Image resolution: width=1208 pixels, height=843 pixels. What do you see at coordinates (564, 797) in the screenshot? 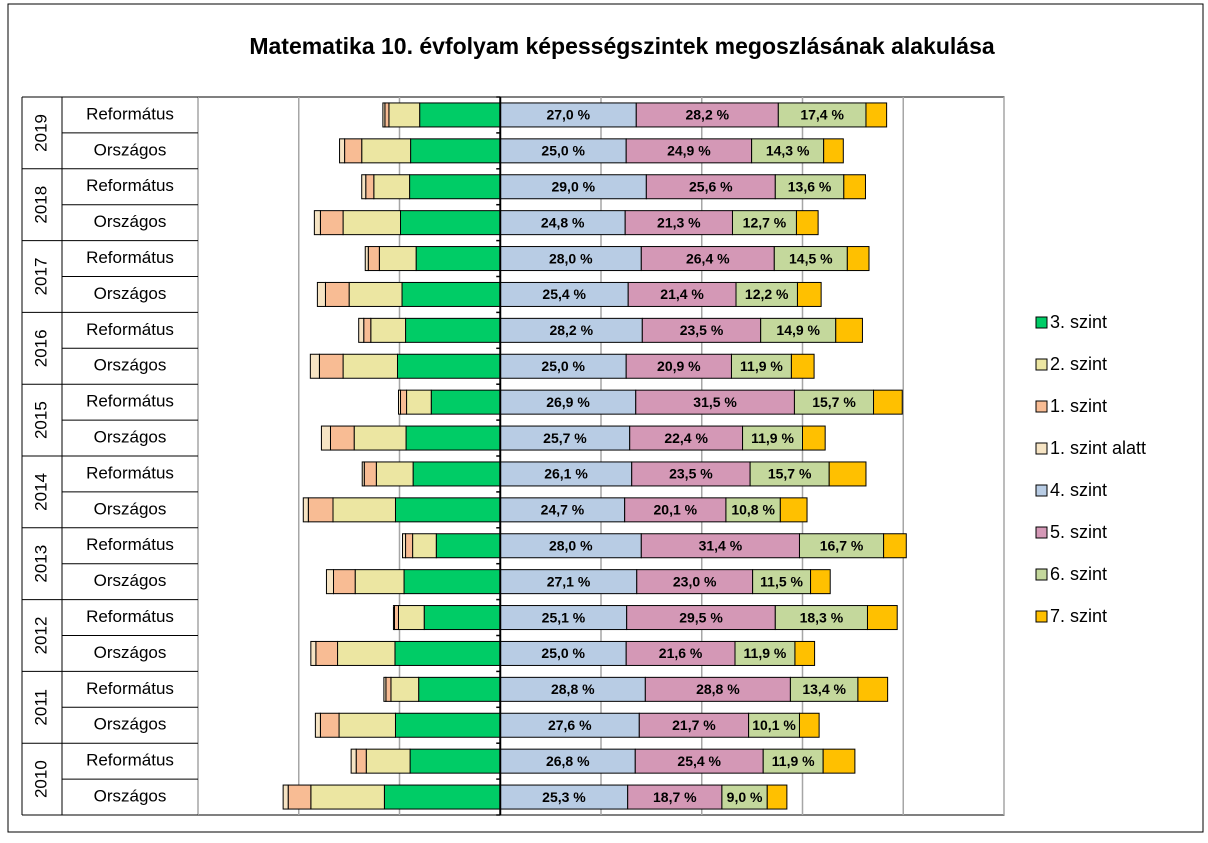
I see `data-label: 25,3 %` at bounding box center [564, 797].